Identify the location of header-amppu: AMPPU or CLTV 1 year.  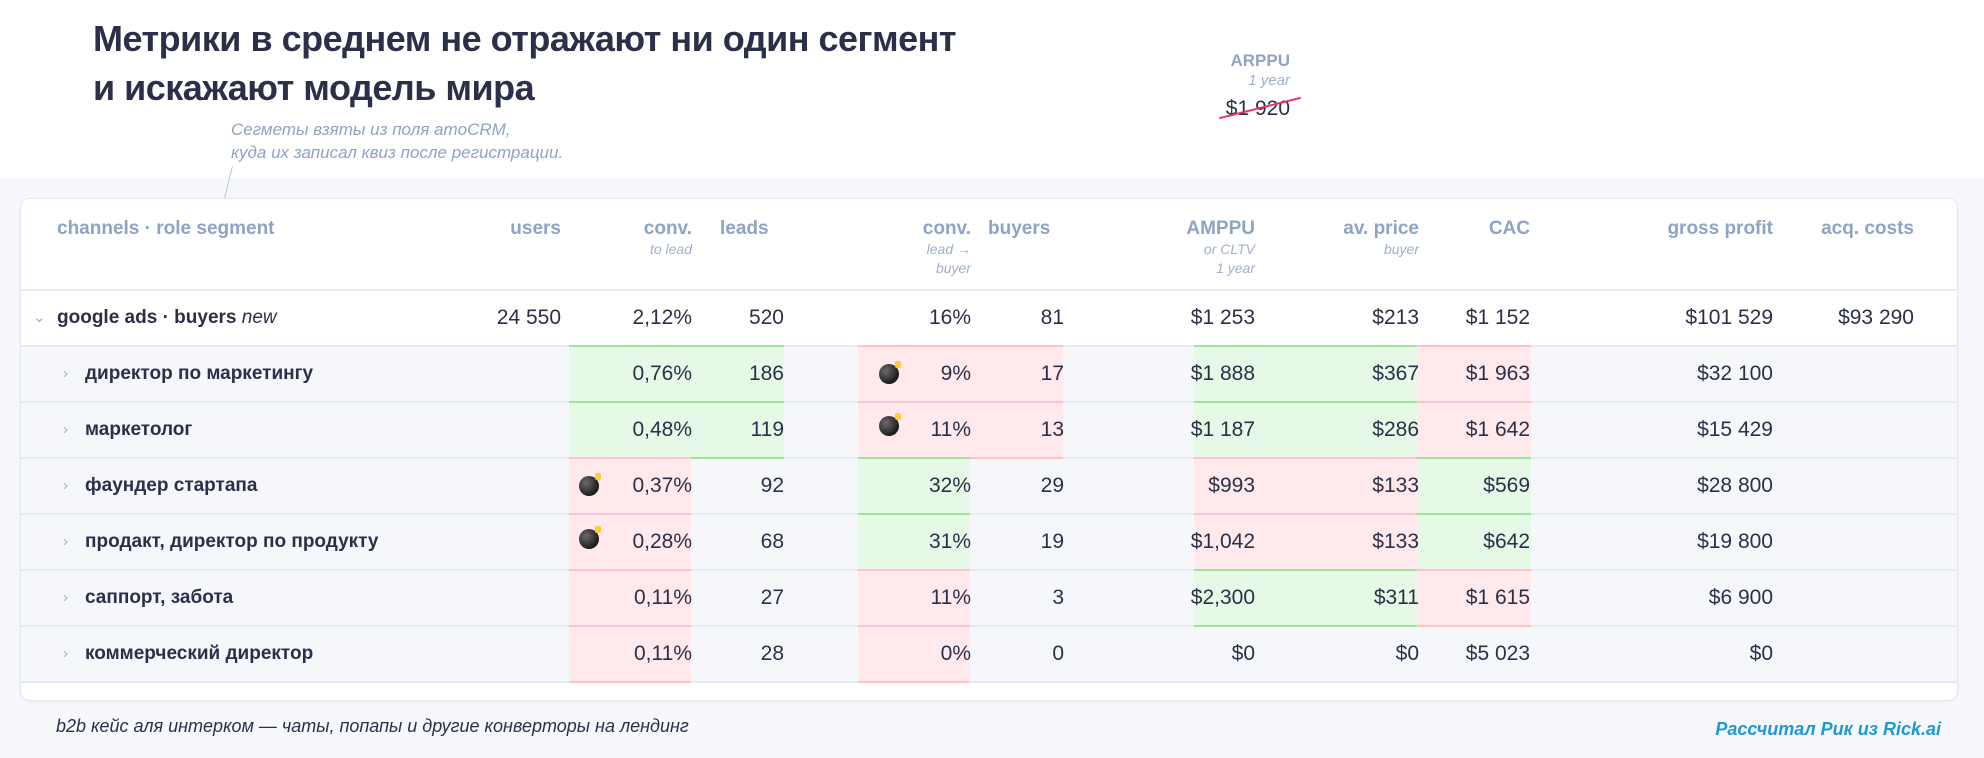
(1220, 247).